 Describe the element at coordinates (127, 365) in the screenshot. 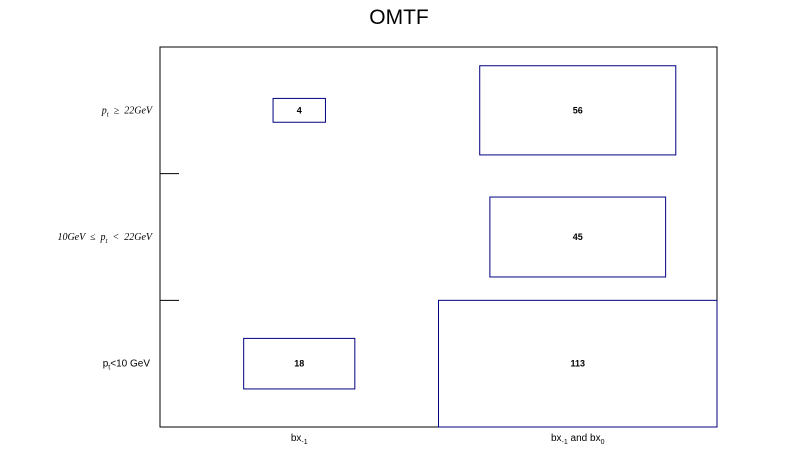

I see `y-label-low: pt<10 GeV` at that location.